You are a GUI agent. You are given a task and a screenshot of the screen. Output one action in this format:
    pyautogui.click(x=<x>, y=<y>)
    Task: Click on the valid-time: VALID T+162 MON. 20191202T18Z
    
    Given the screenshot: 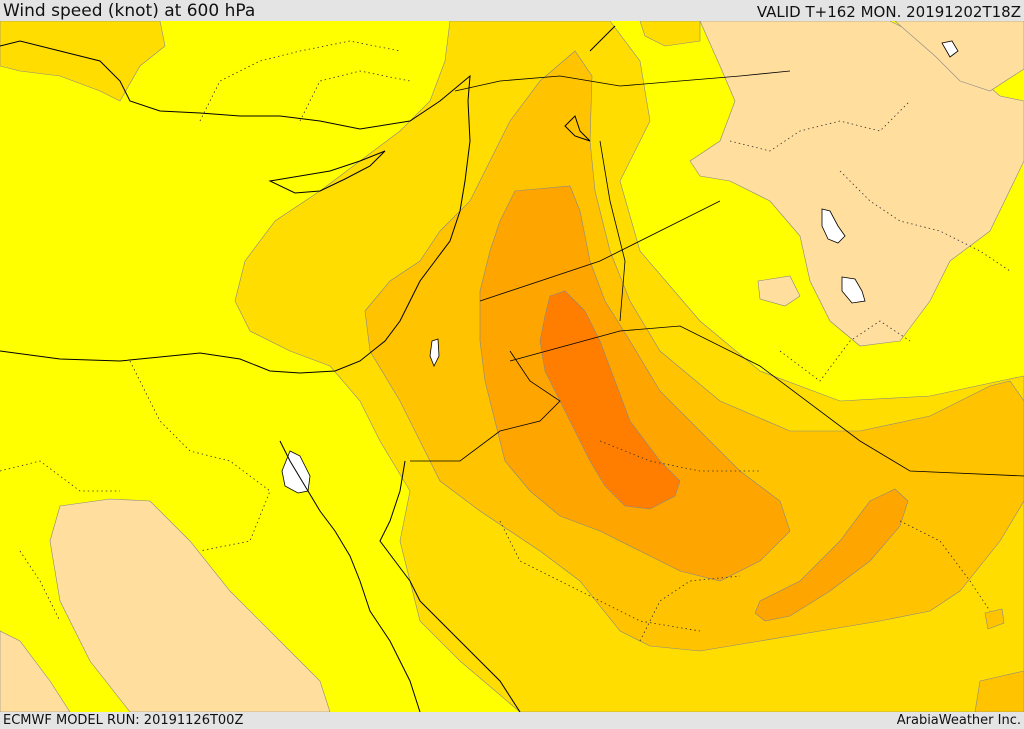 What is the action you would take?
    pyautogui.click(x=888, y=12)
    